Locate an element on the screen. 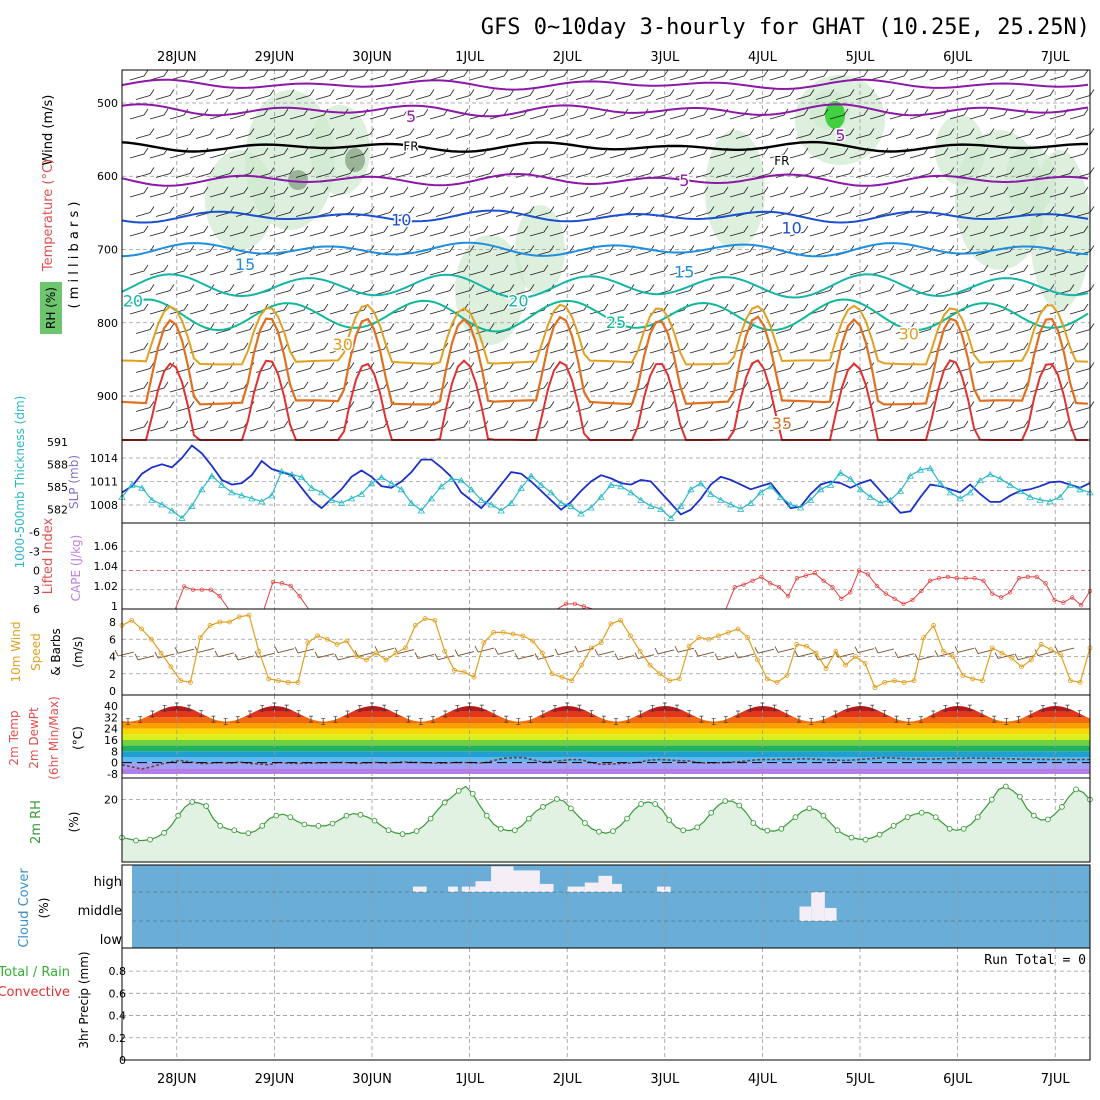 The height and width of the screenshot is (1100, 1100). temperature-band-top is located at coordinates (606, 700).